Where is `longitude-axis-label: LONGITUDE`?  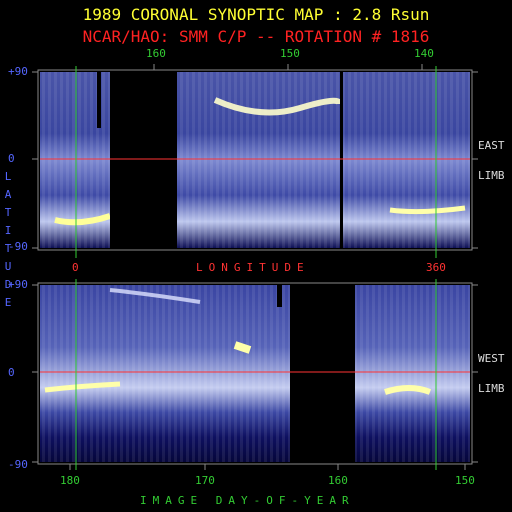 longitude-axis-label: LONGITUDE is located at coordinates (253, 267).